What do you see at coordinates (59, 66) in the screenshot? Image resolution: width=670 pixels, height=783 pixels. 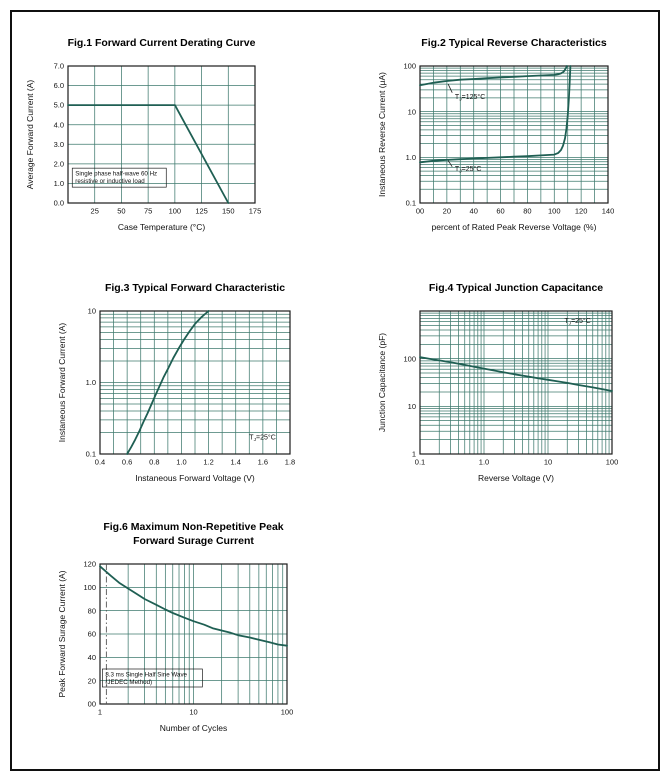 I see `svg-text: 7.0` at bounding box center [59, 66].